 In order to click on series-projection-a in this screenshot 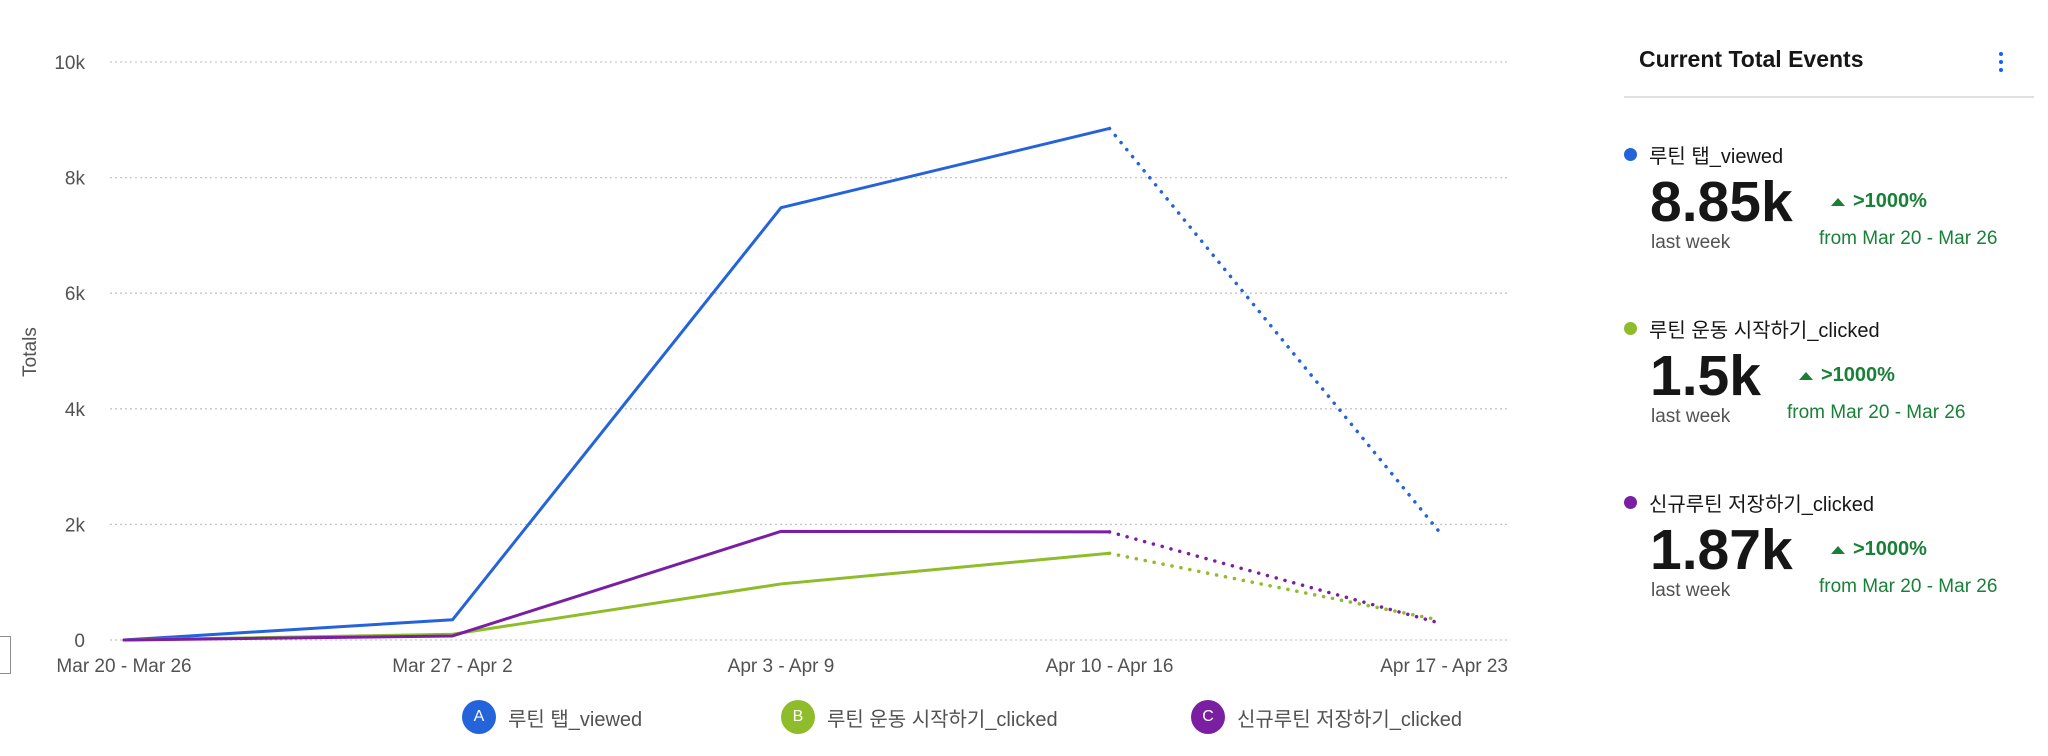, I will do `click(1273, 329)`.